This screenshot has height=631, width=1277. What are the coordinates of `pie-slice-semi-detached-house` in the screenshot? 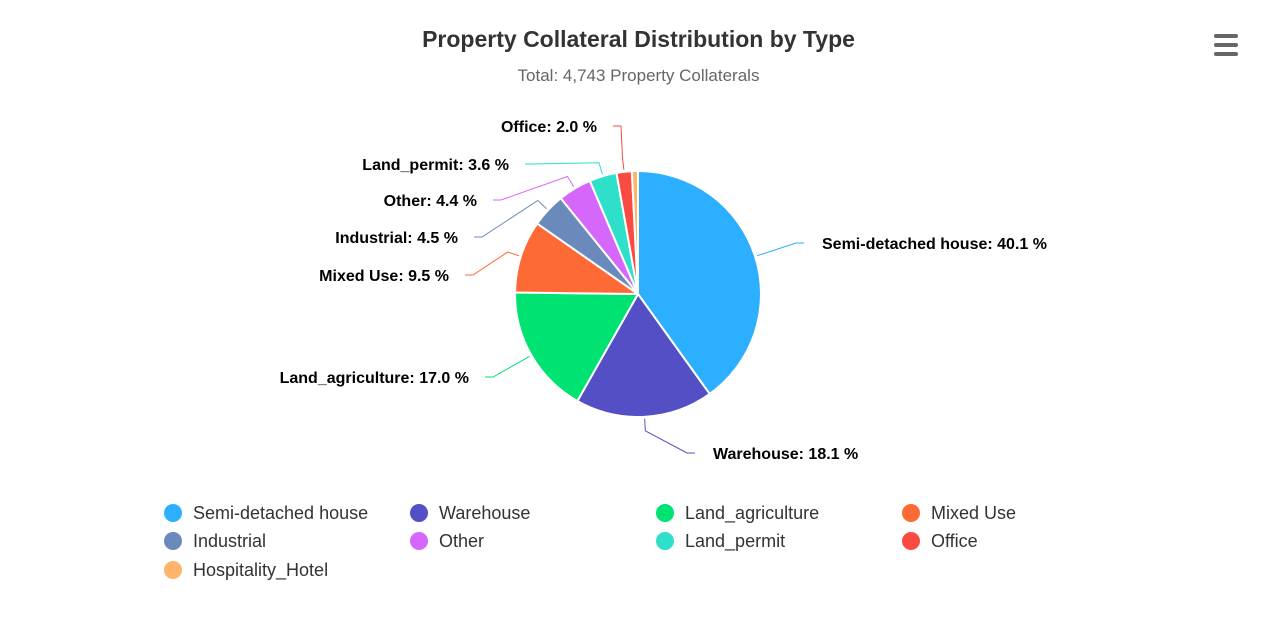 It's located at (699, 282).